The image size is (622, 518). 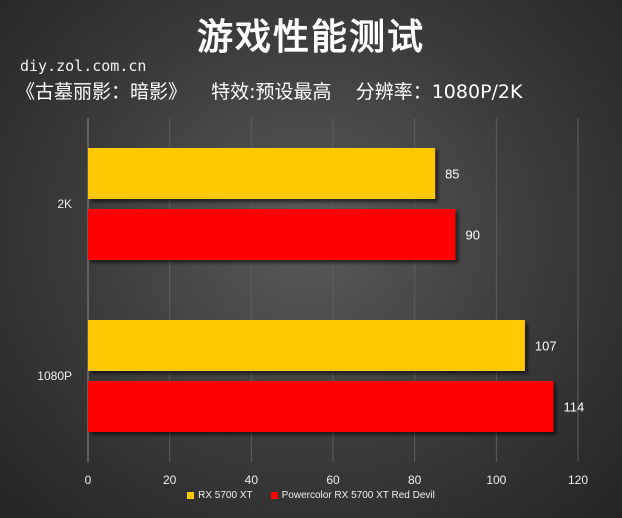 I want to click on chart-title: 游戏性能测试, so click(x=310, y=37).